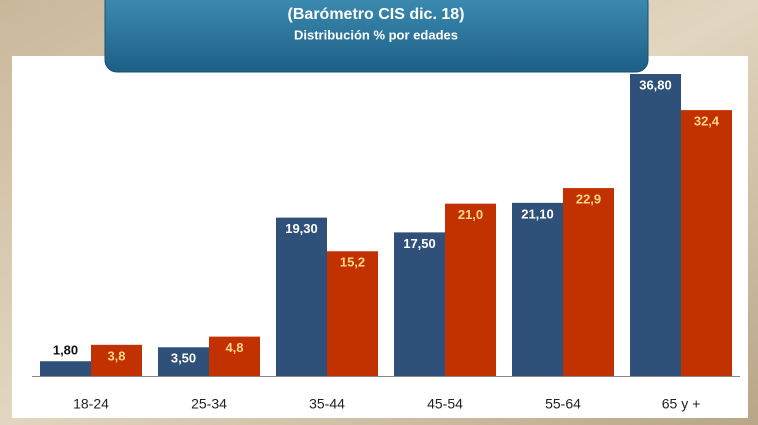 This screenshot has width=758, height=425. Describe the element at coordinates (419, 243) in the screenshot. I see `value-label: 17,50` at that location.